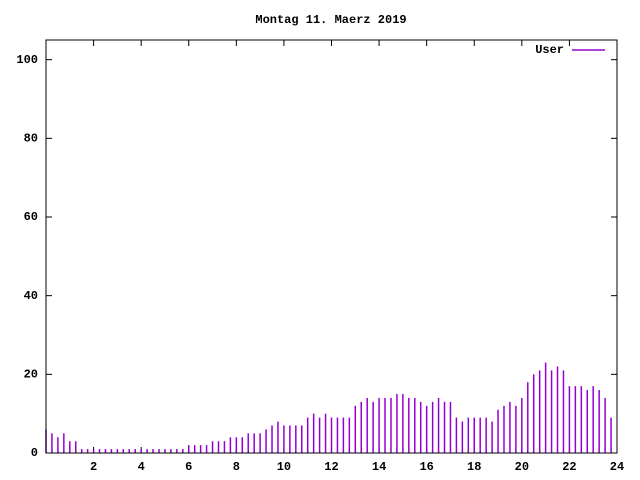 The height and width of the screenshot is (480, 640). Describe the element at coordinates (379, 467) in the screenshot. I see `x-tick-label: 14` at that location.